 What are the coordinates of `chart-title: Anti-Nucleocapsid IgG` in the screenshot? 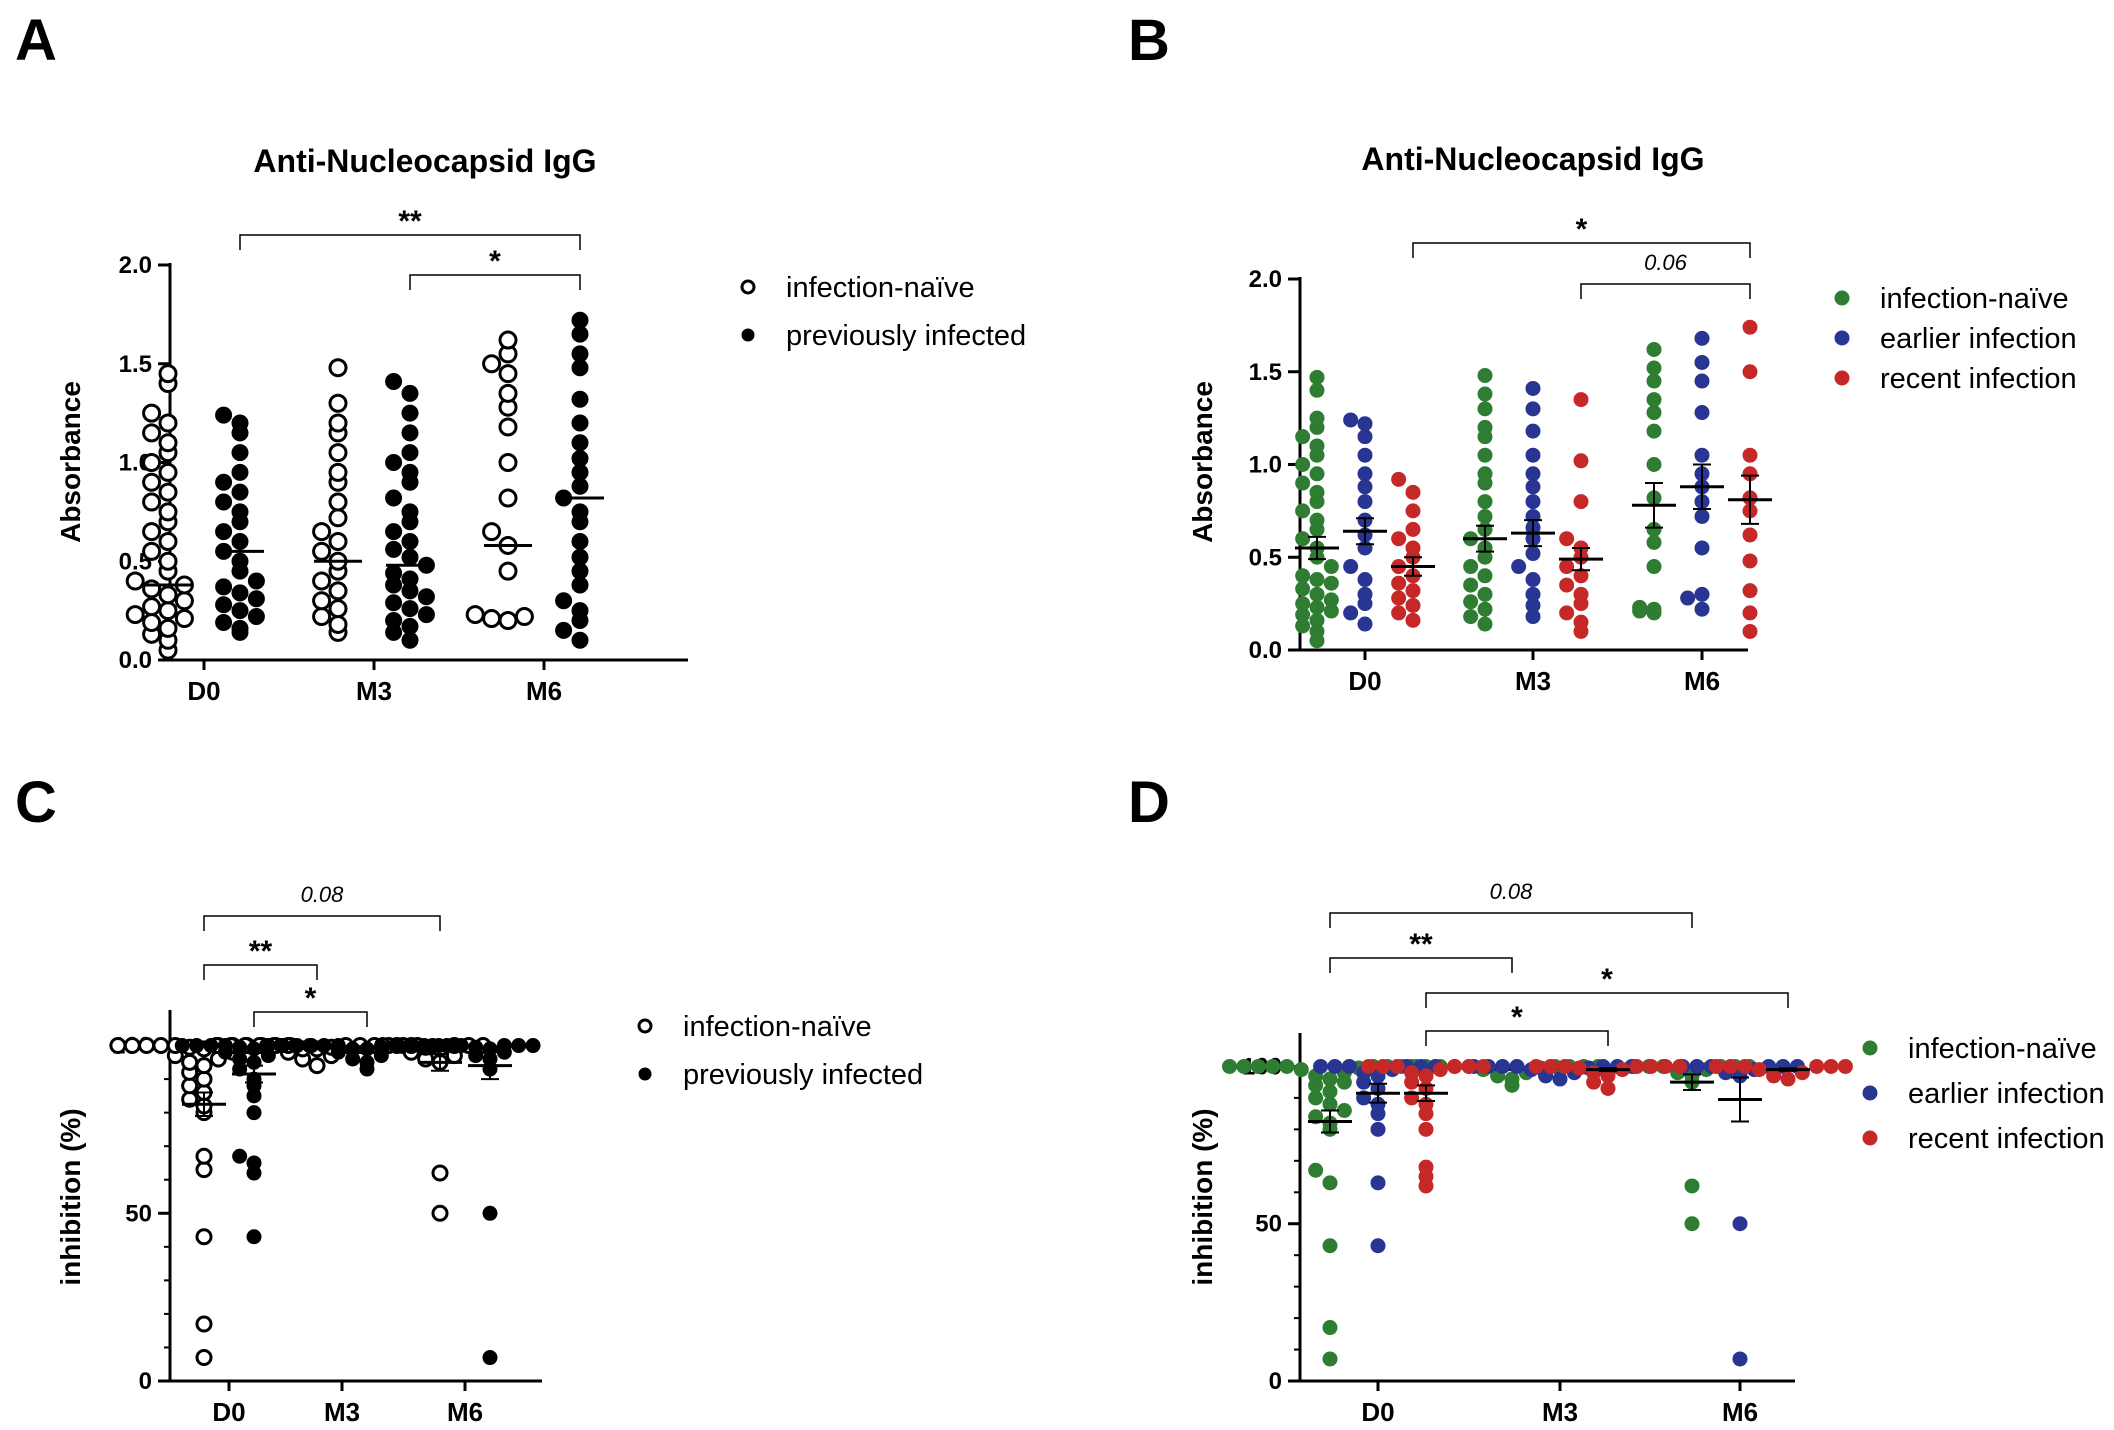 It's located at (424, 161).